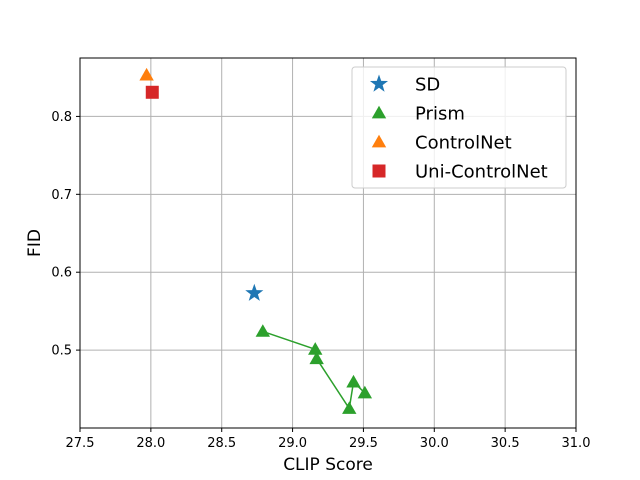 This screenshot has height=480, width=640. I want to click on legend-label: Uni-ControlNet, so click(481, 172).